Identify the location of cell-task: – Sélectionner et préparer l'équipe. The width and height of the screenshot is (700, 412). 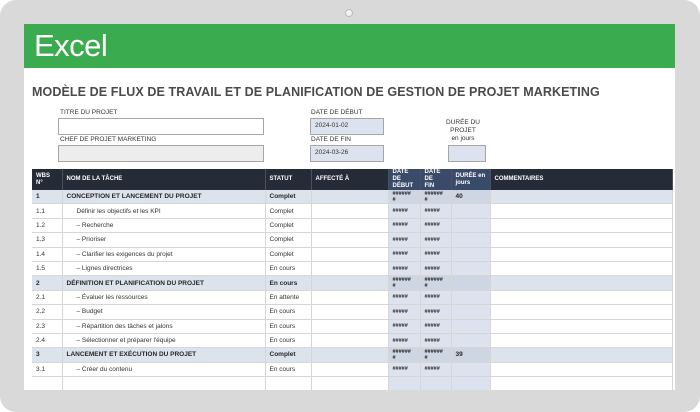
(164, 341).